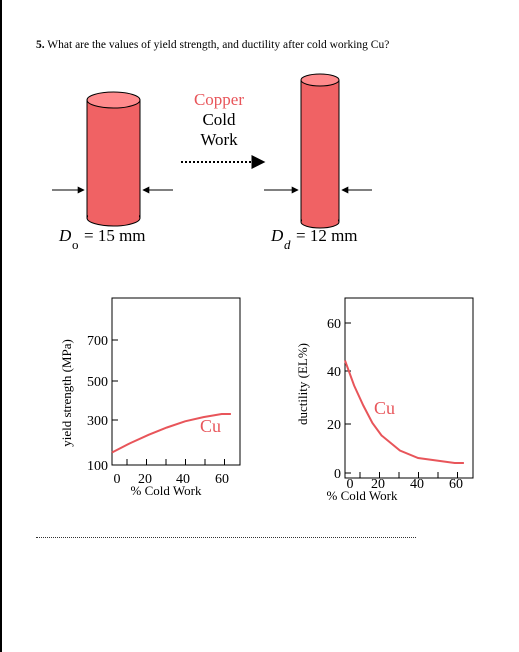 This screenshot has height=652, width=519. What do you see at coordinates (287, 244) in the screenshot?
I see `final-diameter-subscript: d` at bounding box center [287, 244].